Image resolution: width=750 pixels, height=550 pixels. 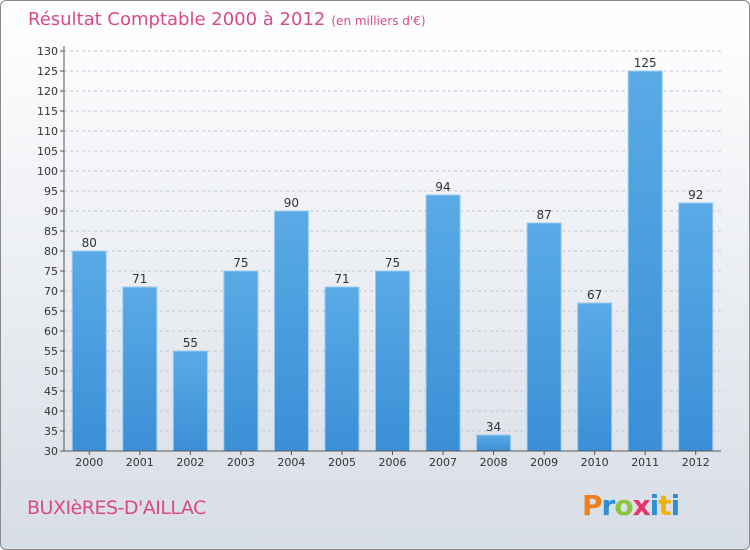 I want to click on logo-letter: x, so click(x=641, y=505).